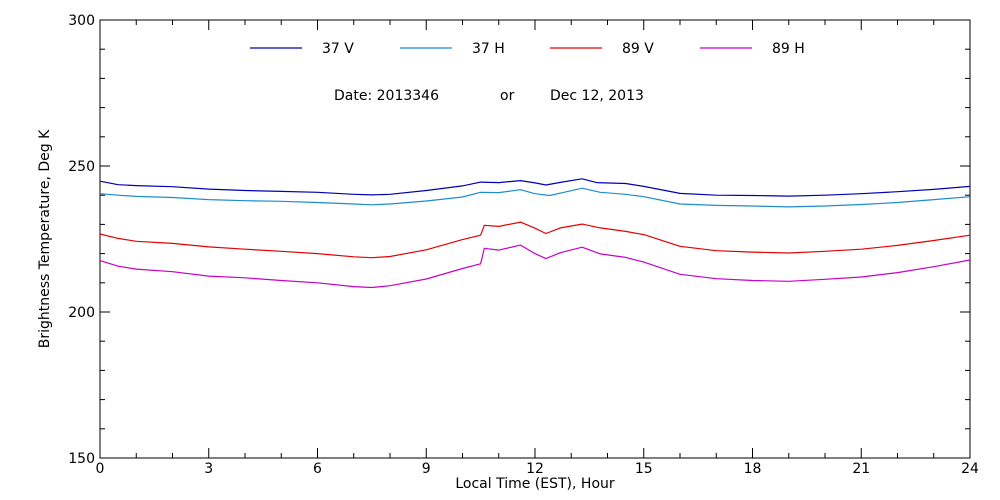  I want to click on x-tick-label: 12, so click(535, 469).